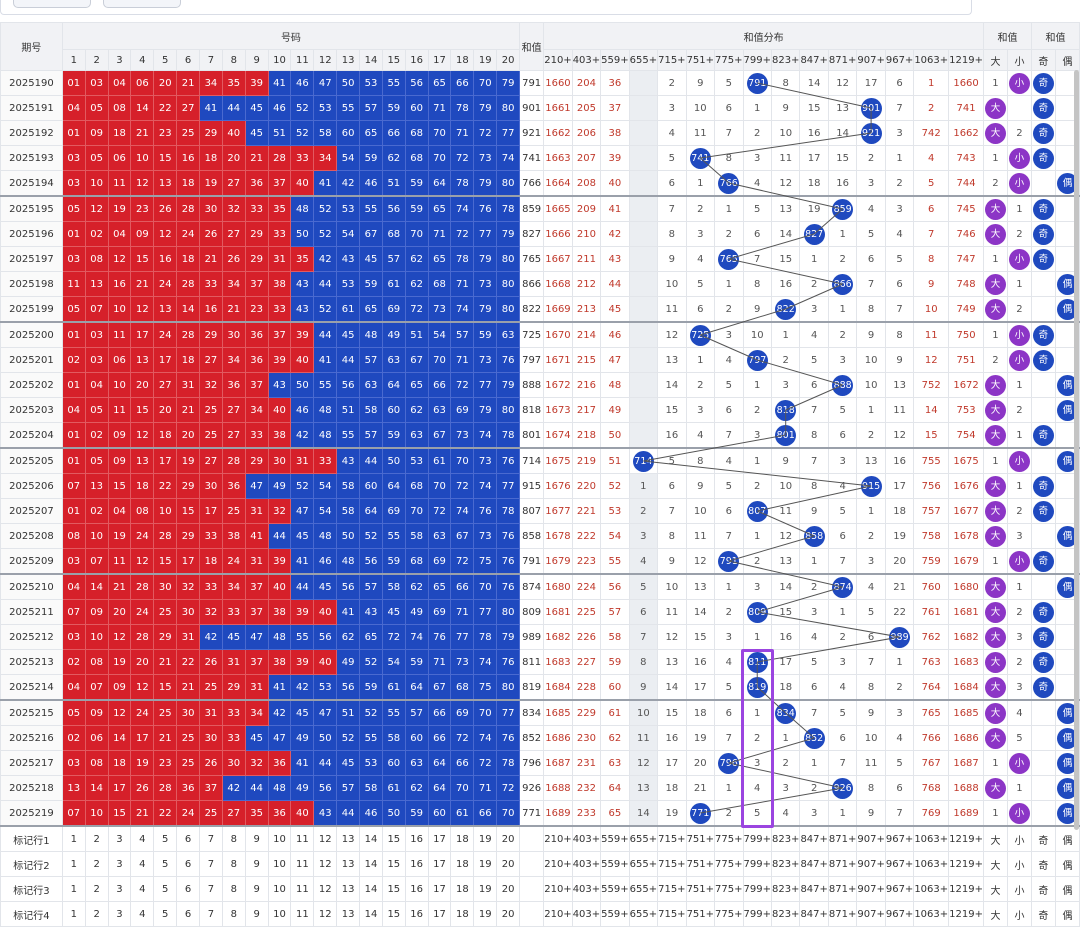  I want to click on sum-value: 852, so click(532, 738).